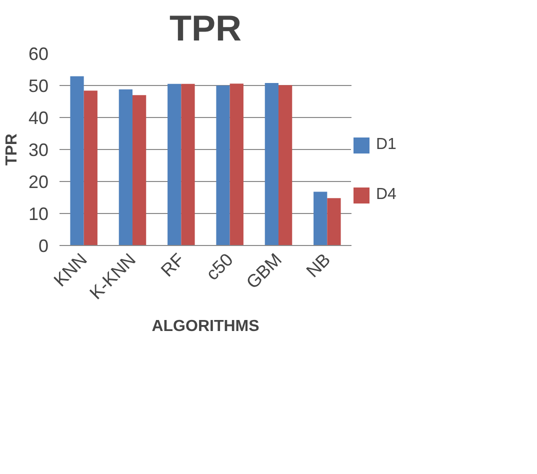 The height and width of the screenshot is (474, 537). Describe the element at coordinates (386, 195) in the screenshot. I see `legend-label: D4` at that location.